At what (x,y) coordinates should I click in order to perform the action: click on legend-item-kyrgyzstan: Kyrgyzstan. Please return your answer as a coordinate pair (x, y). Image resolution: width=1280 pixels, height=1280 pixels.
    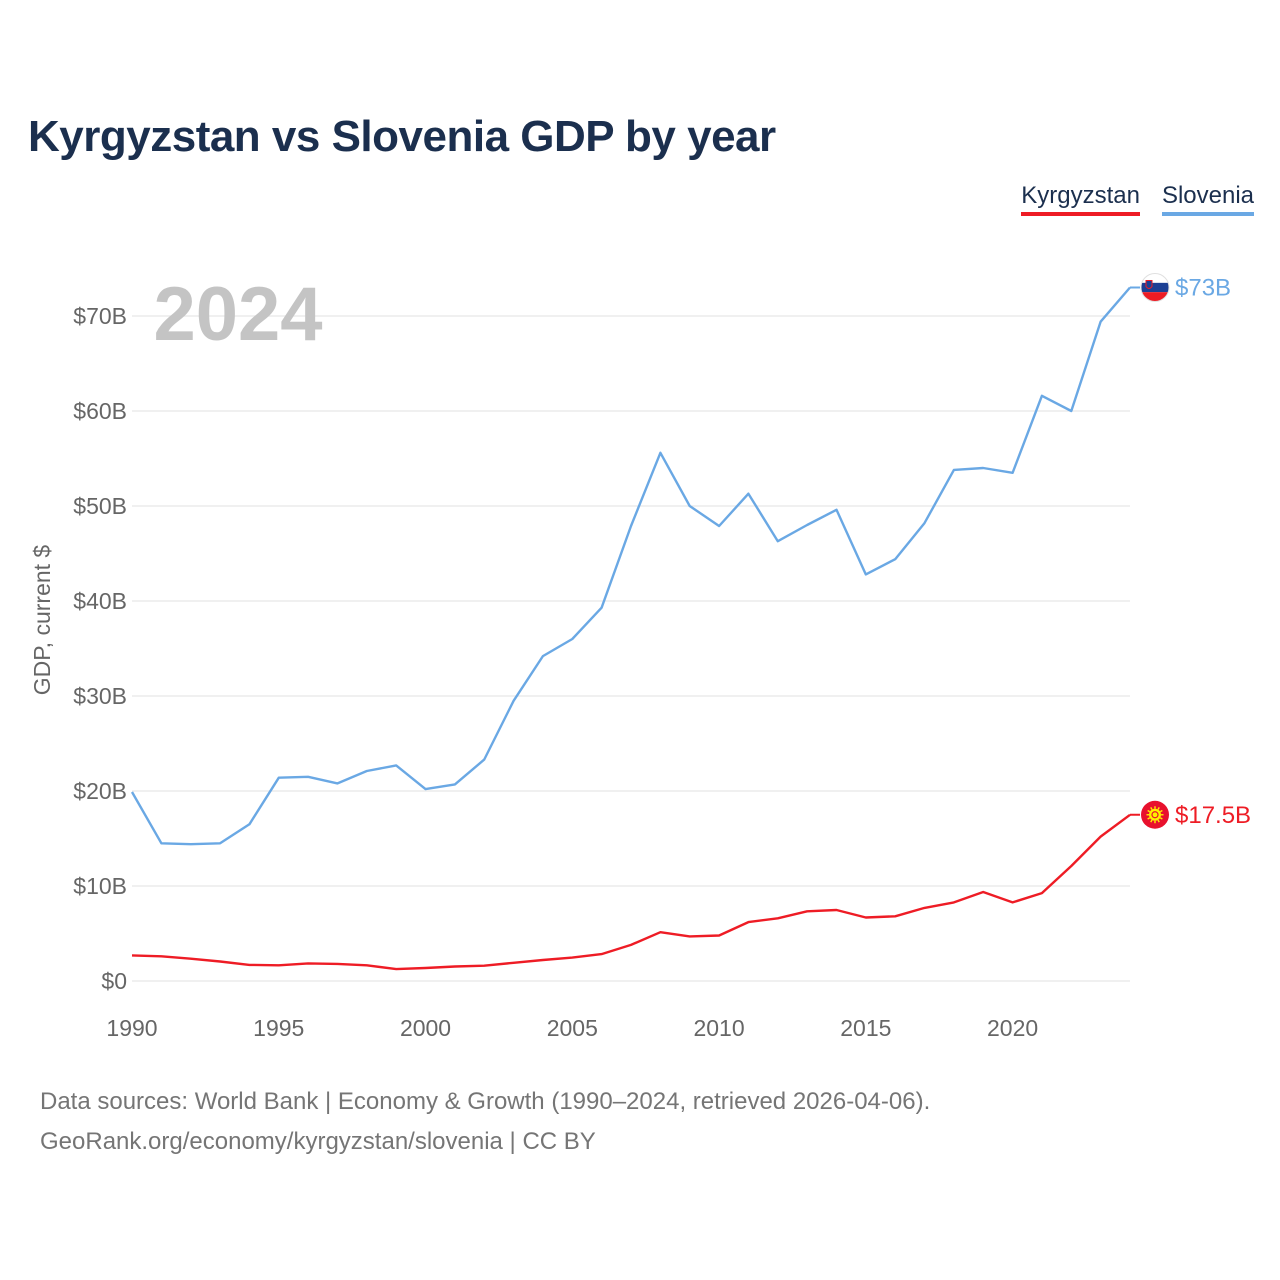
    Looking at the image, I should click on (1080, 199).